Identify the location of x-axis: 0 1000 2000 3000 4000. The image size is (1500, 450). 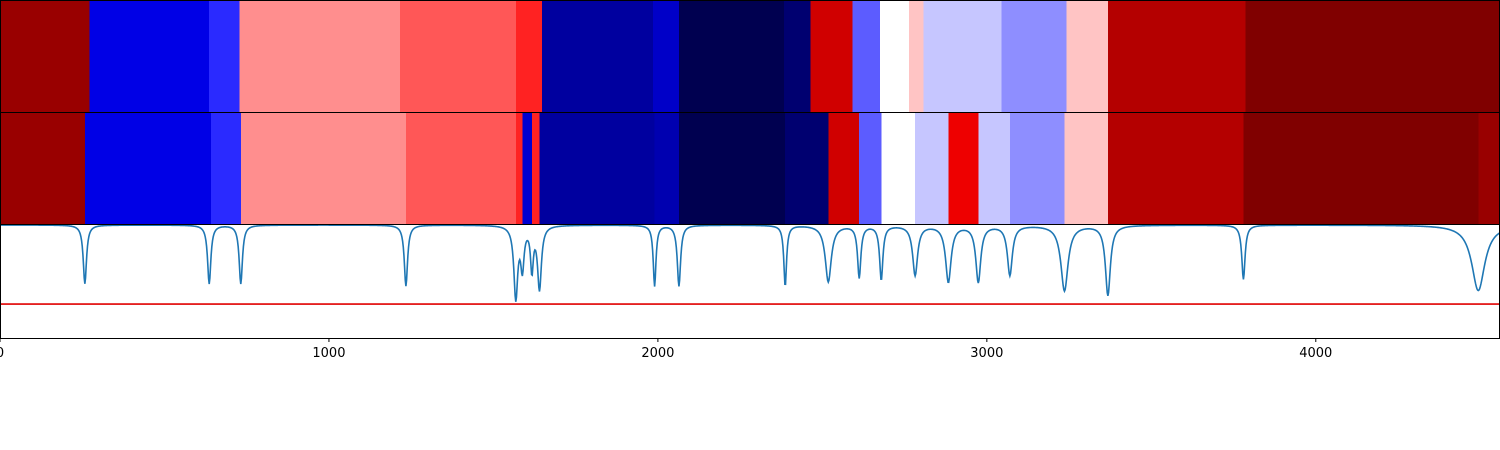
(666, 349).